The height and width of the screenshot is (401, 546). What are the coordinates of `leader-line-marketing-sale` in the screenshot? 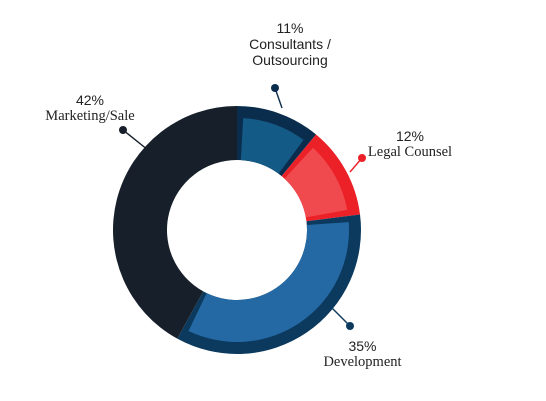 It's located at (135, 140).